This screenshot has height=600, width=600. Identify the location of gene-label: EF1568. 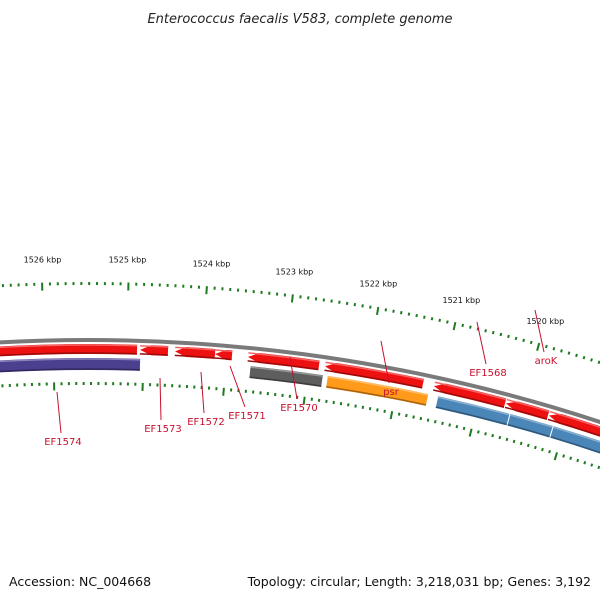
(488, 373).